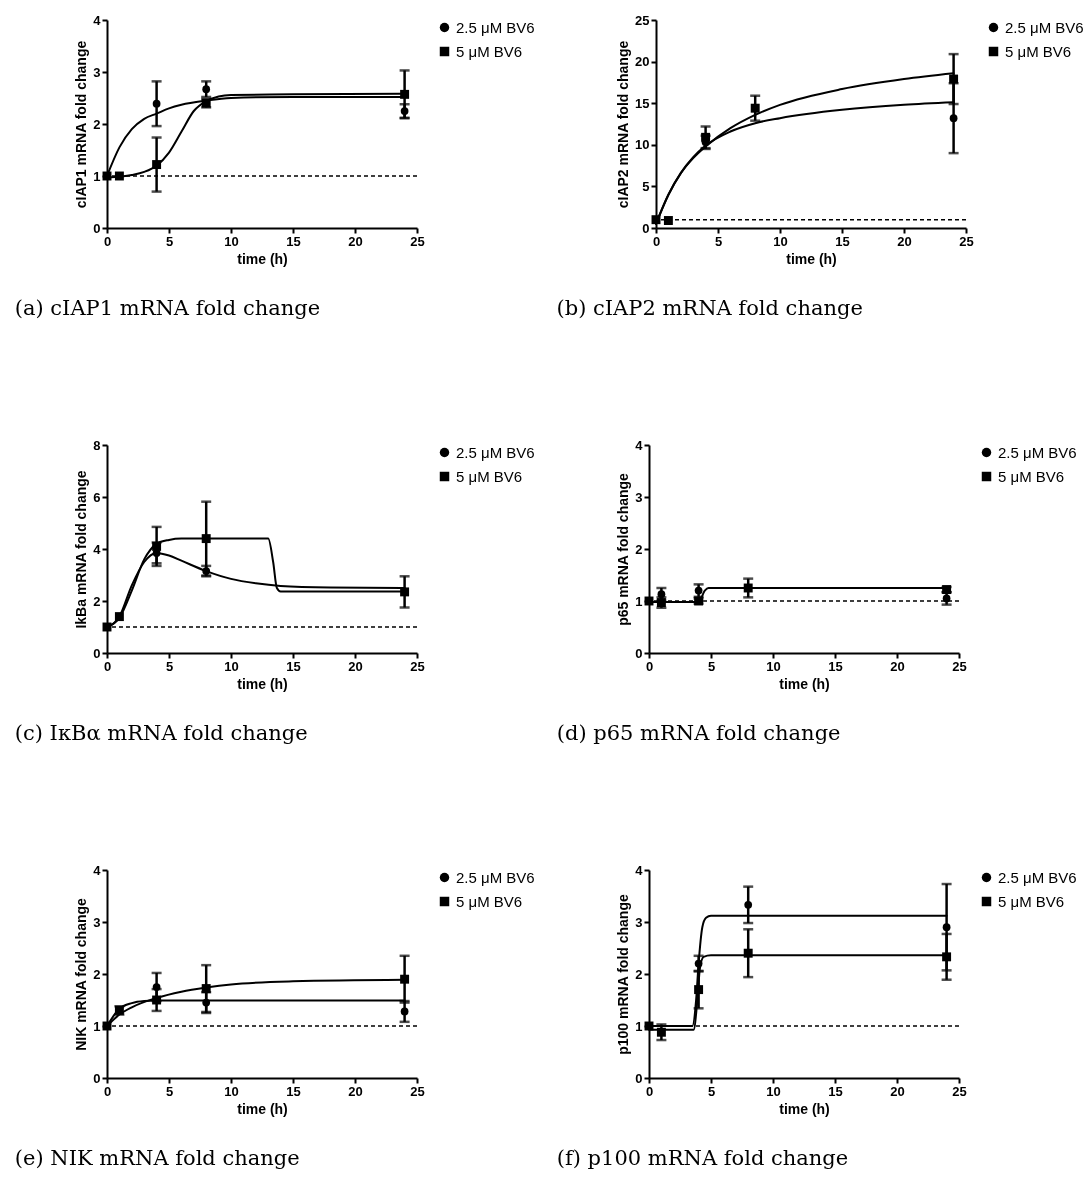  Describe the element at coordinates (642, 20) in the screenshot. I see `y-tick-label: 25` at that location.